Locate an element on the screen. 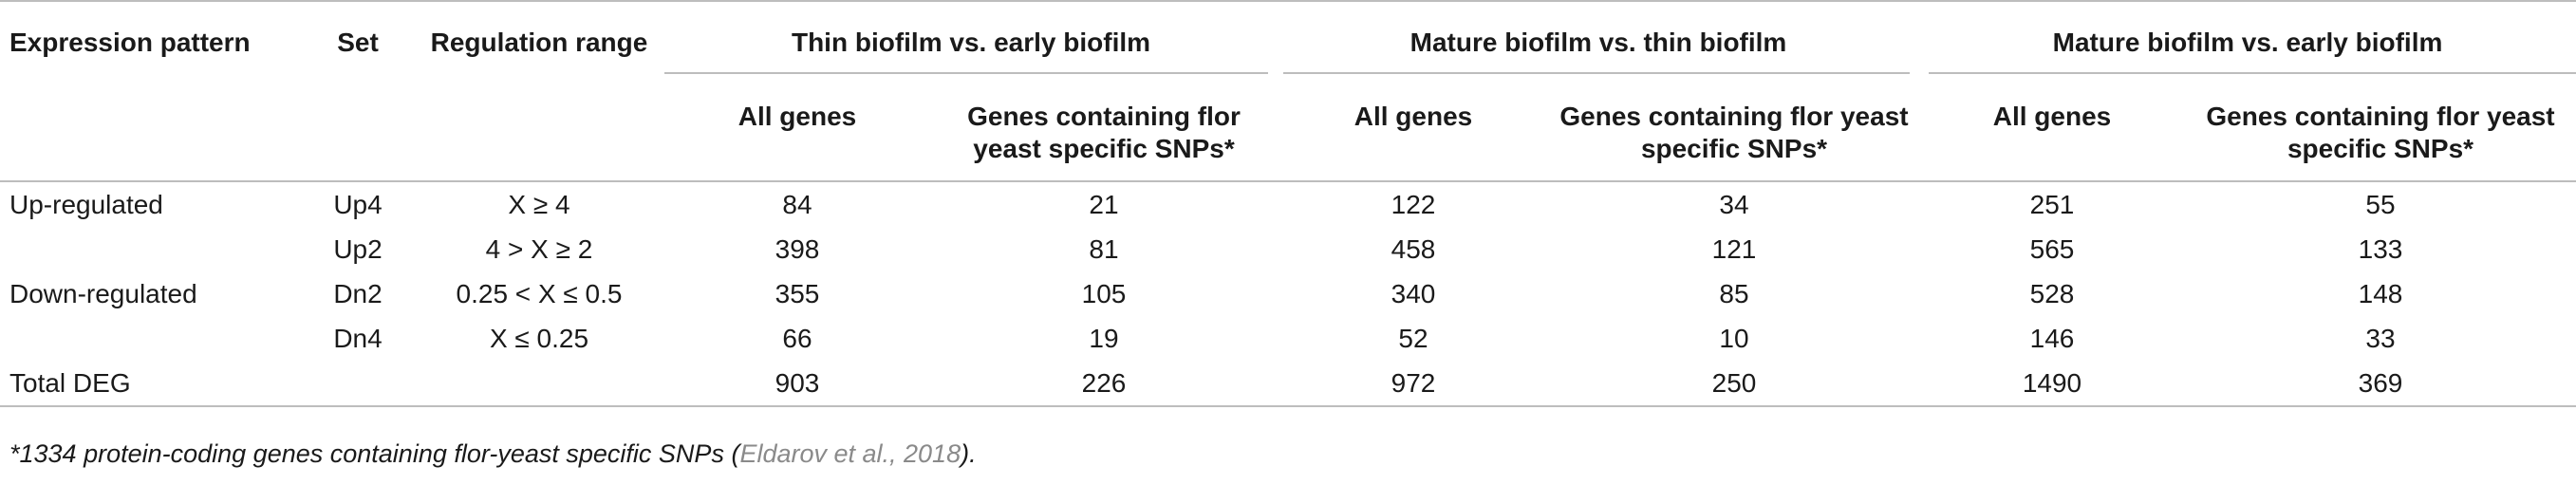 The width and height of the screenshot is (2576, 485). cell-value: 121 is located at coordinates (1734, 249).